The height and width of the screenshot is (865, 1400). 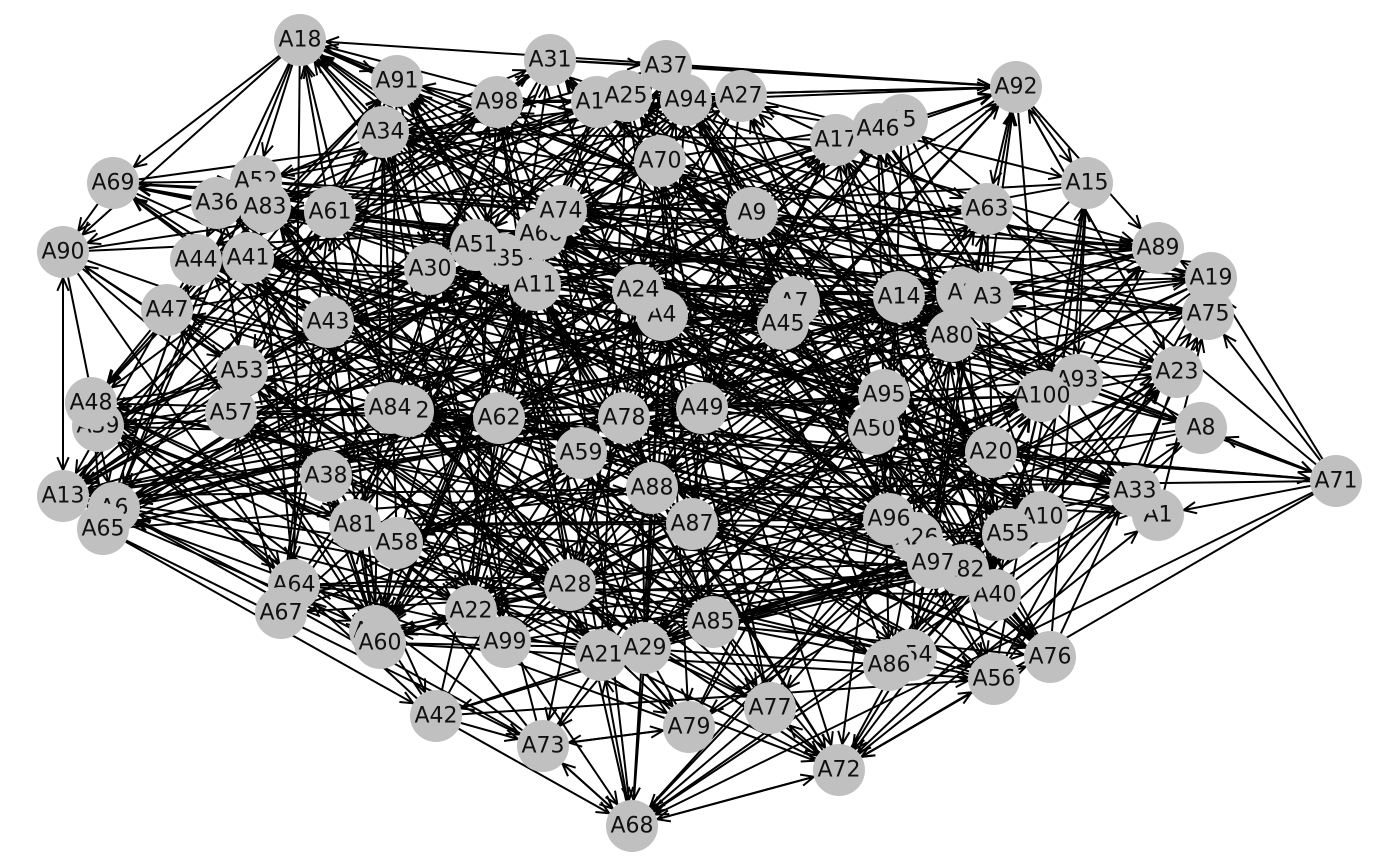 I want to click on node-label: A15, so click(x=1086, y=183).